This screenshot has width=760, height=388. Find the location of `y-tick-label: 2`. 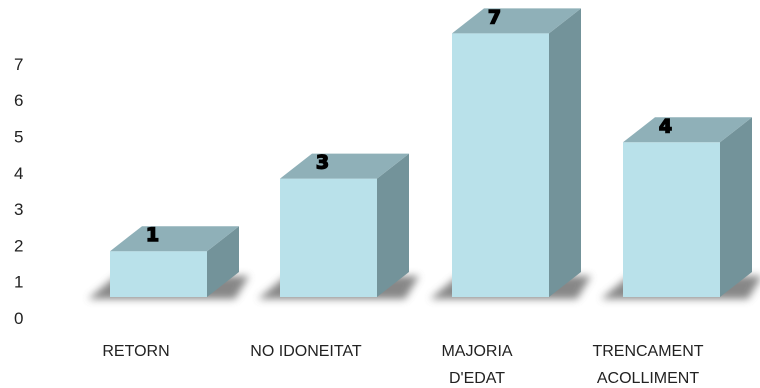

y-tick-label: 2 is located at coordinates (18, 245).